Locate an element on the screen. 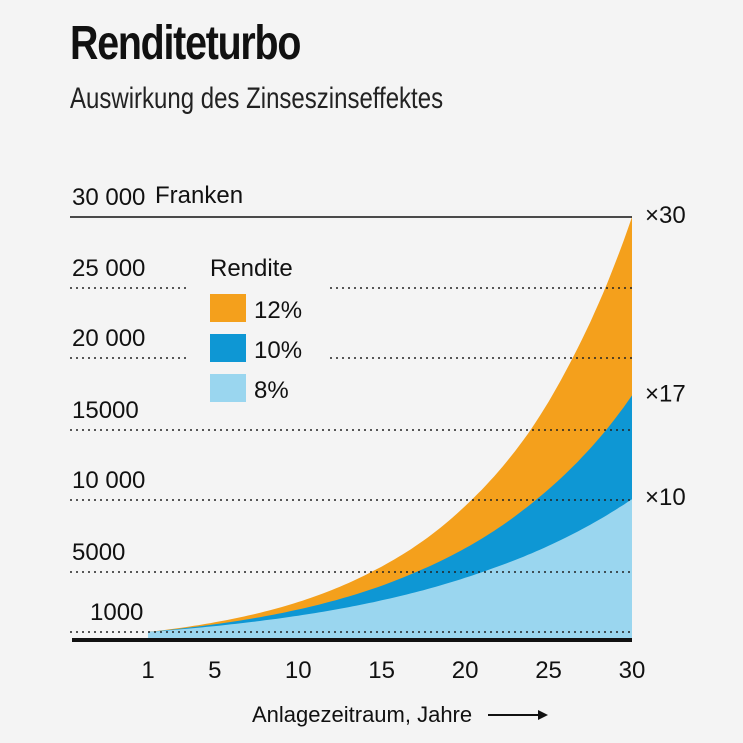  end-label-10pct: ×17 is located at coordinates (665, 393).